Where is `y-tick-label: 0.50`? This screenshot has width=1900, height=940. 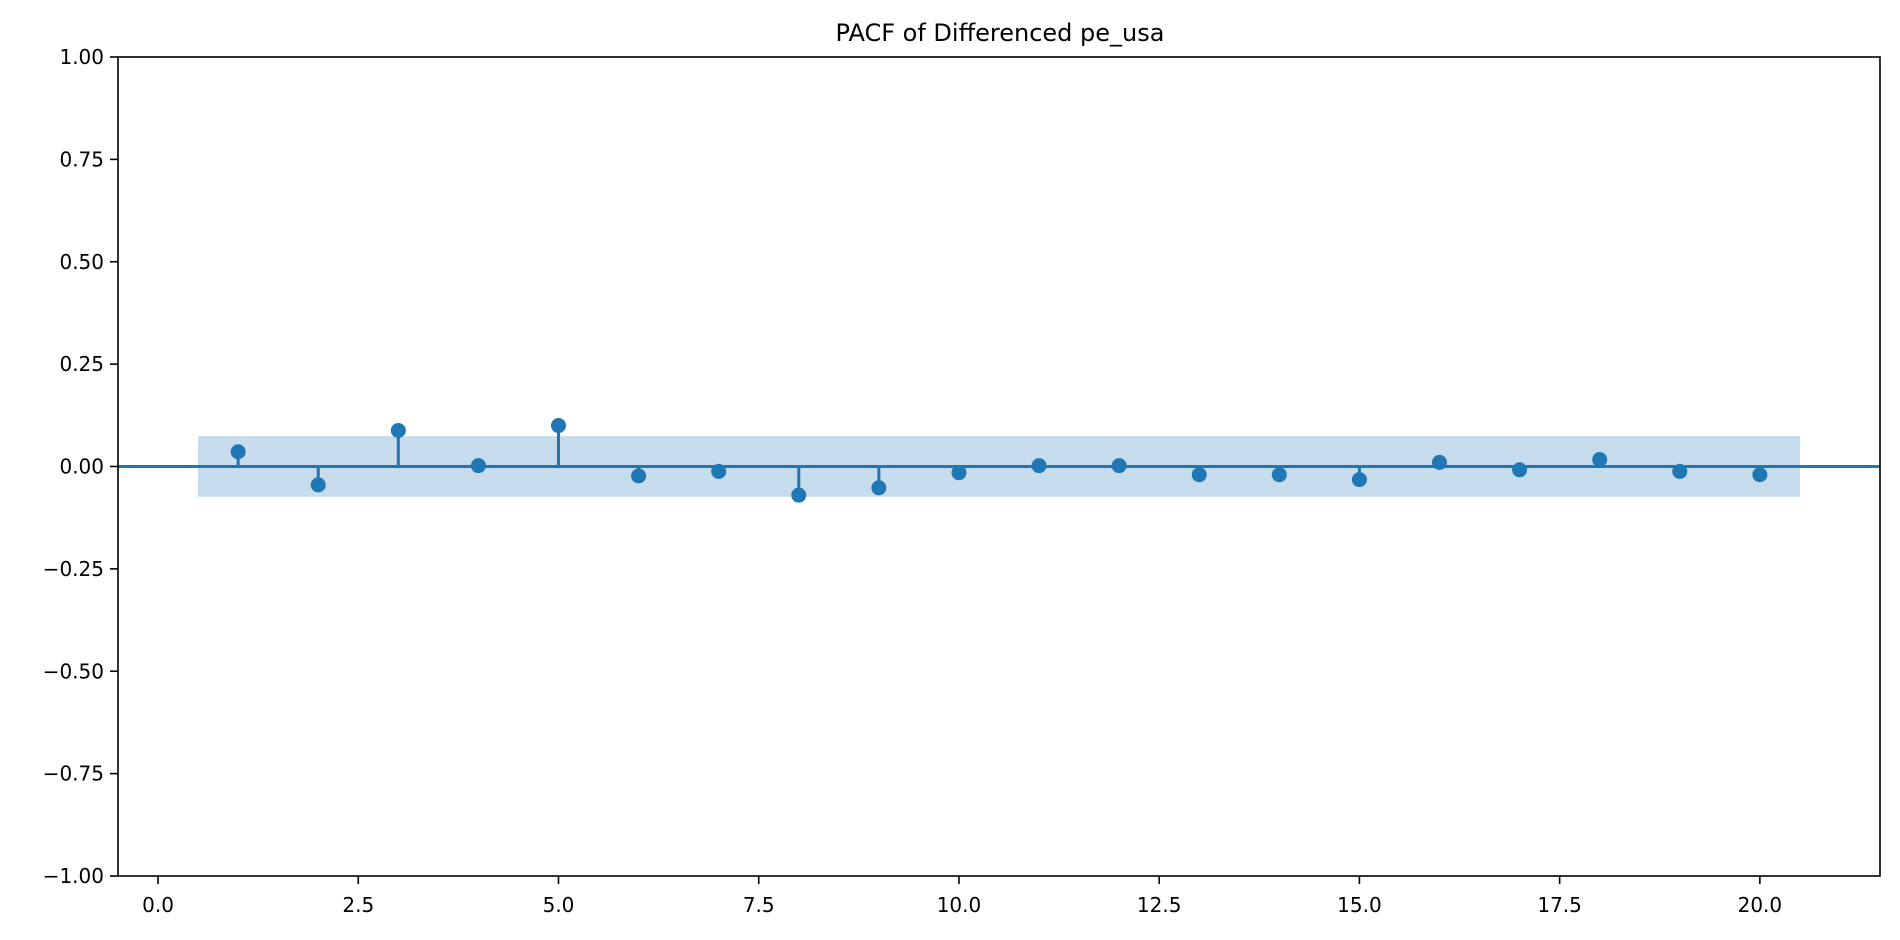
y-tick-label: 0.50 is located at coordinates (81, 262).